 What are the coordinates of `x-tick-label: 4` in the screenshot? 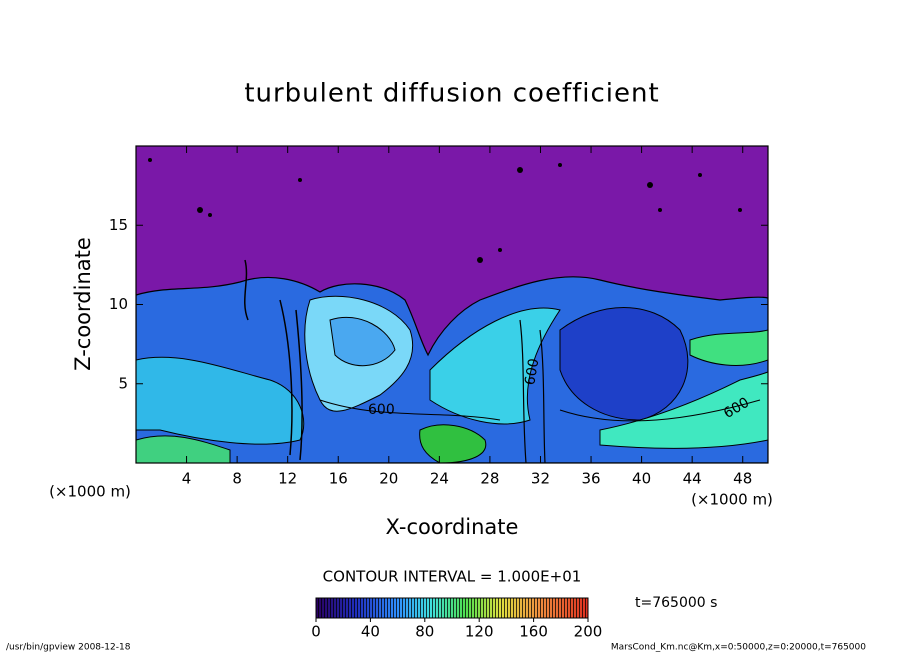 It's located at (187, 479).